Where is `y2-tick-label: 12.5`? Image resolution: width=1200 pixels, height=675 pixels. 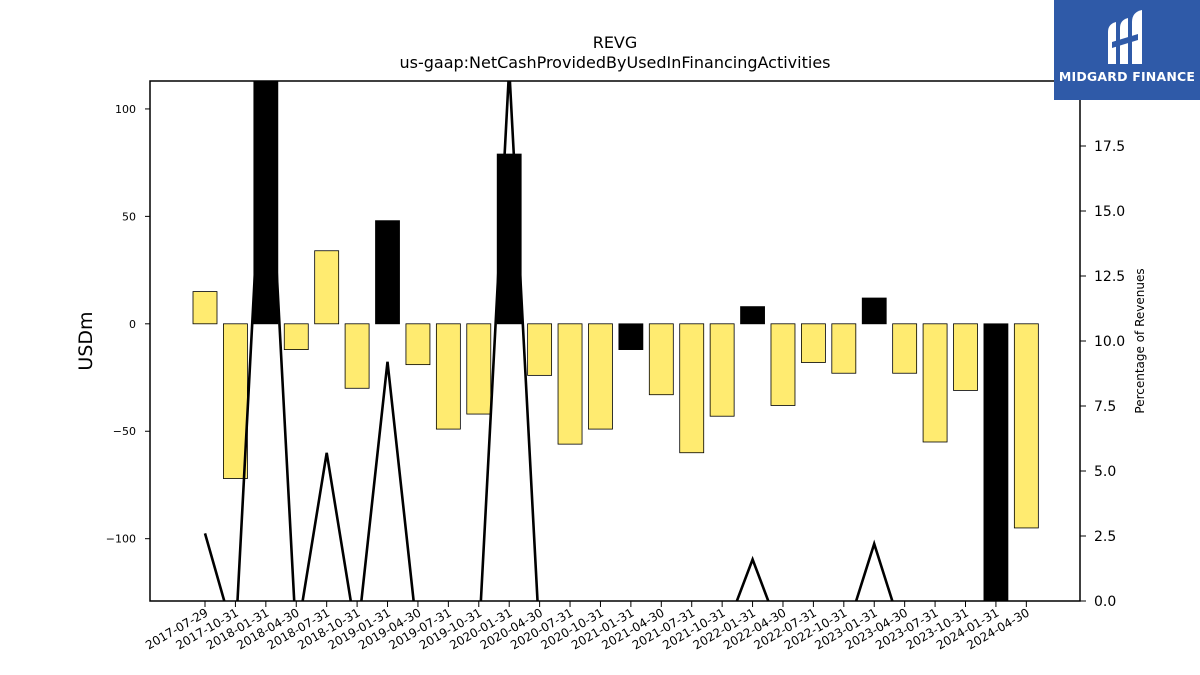 y2-tick-label: 12.5 is located at coordinates (1109, 277).